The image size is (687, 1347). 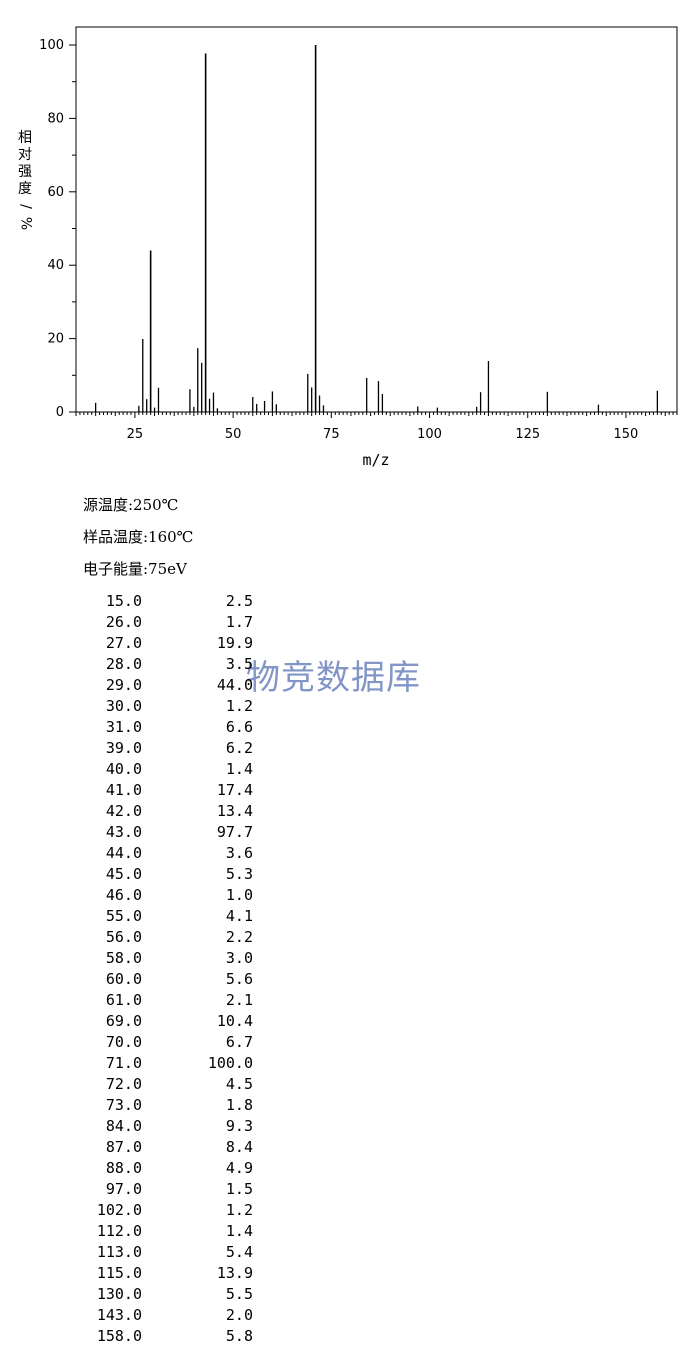 I want to click on watermark: 物竞数据库, so click(x=333, y=678).